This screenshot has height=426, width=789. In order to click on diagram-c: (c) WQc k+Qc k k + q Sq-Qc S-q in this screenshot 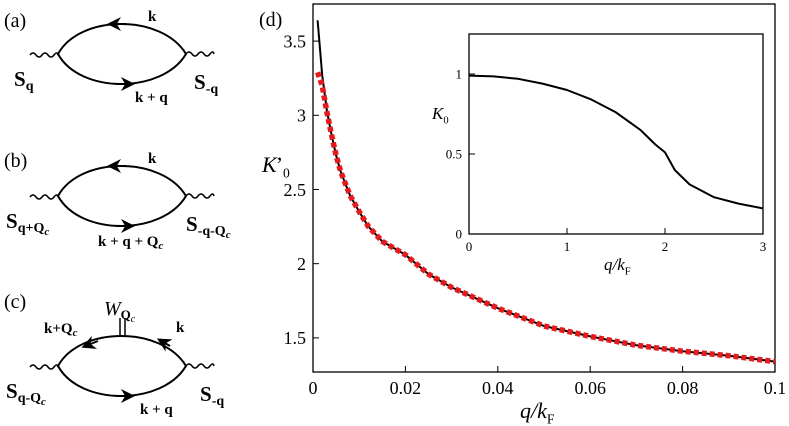, I will do `click(114, 354)`.